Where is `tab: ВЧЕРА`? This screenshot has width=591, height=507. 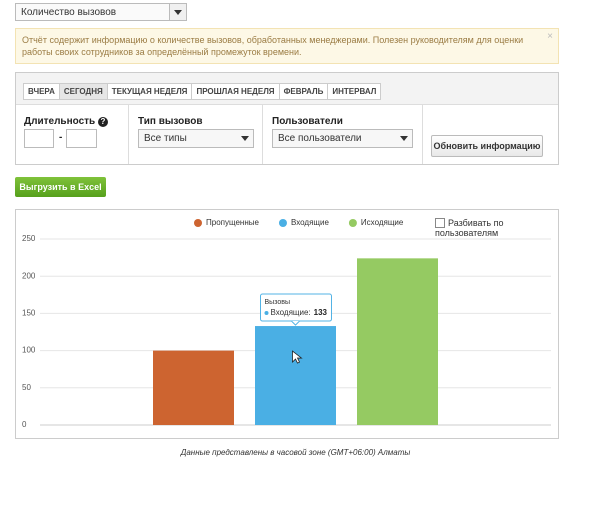
tab: ВЧЕРА is located at coordinates (41, 91).